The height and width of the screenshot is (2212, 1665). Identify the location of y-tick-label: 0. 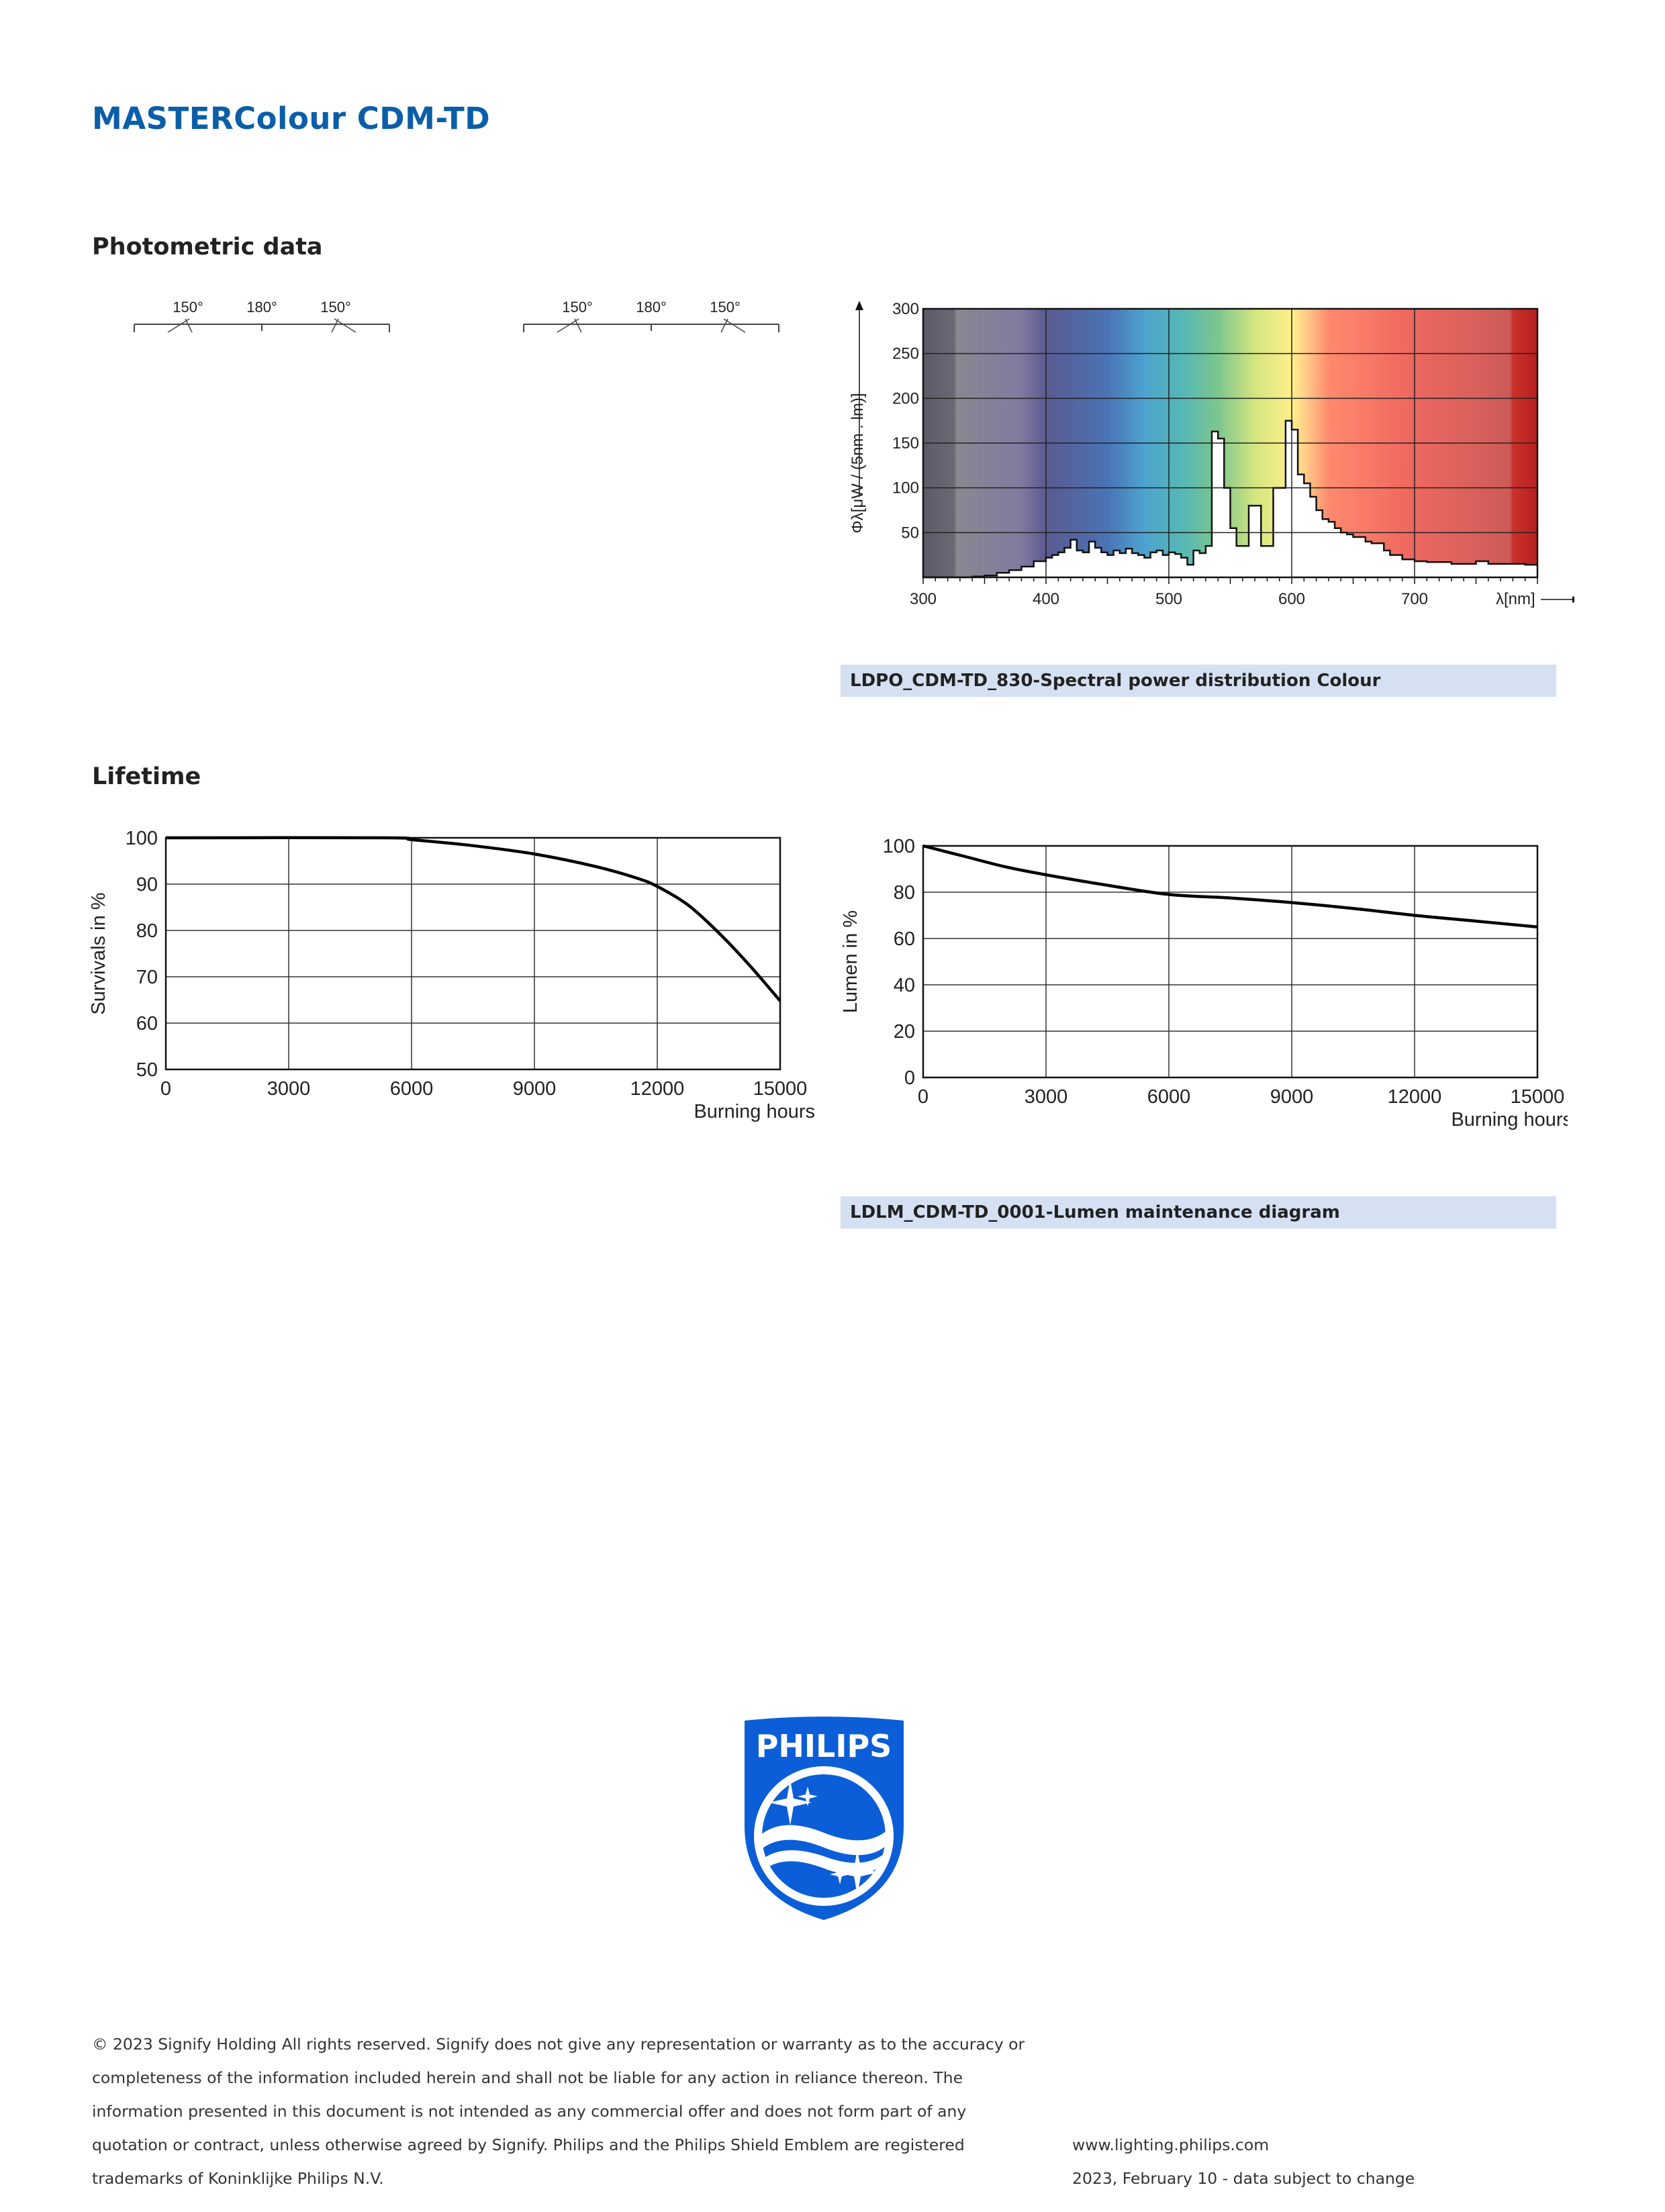
(909, 1078).